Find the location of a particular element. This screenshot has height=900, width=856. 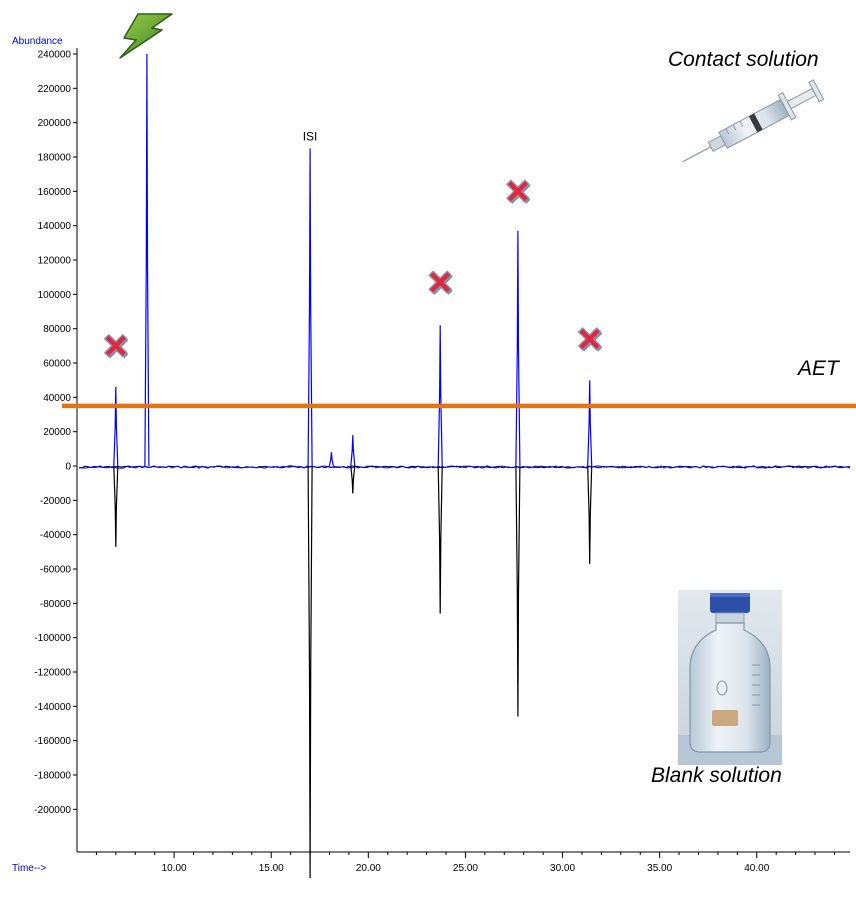

lightning-bolt-icon is located at coordinates (146, 36).